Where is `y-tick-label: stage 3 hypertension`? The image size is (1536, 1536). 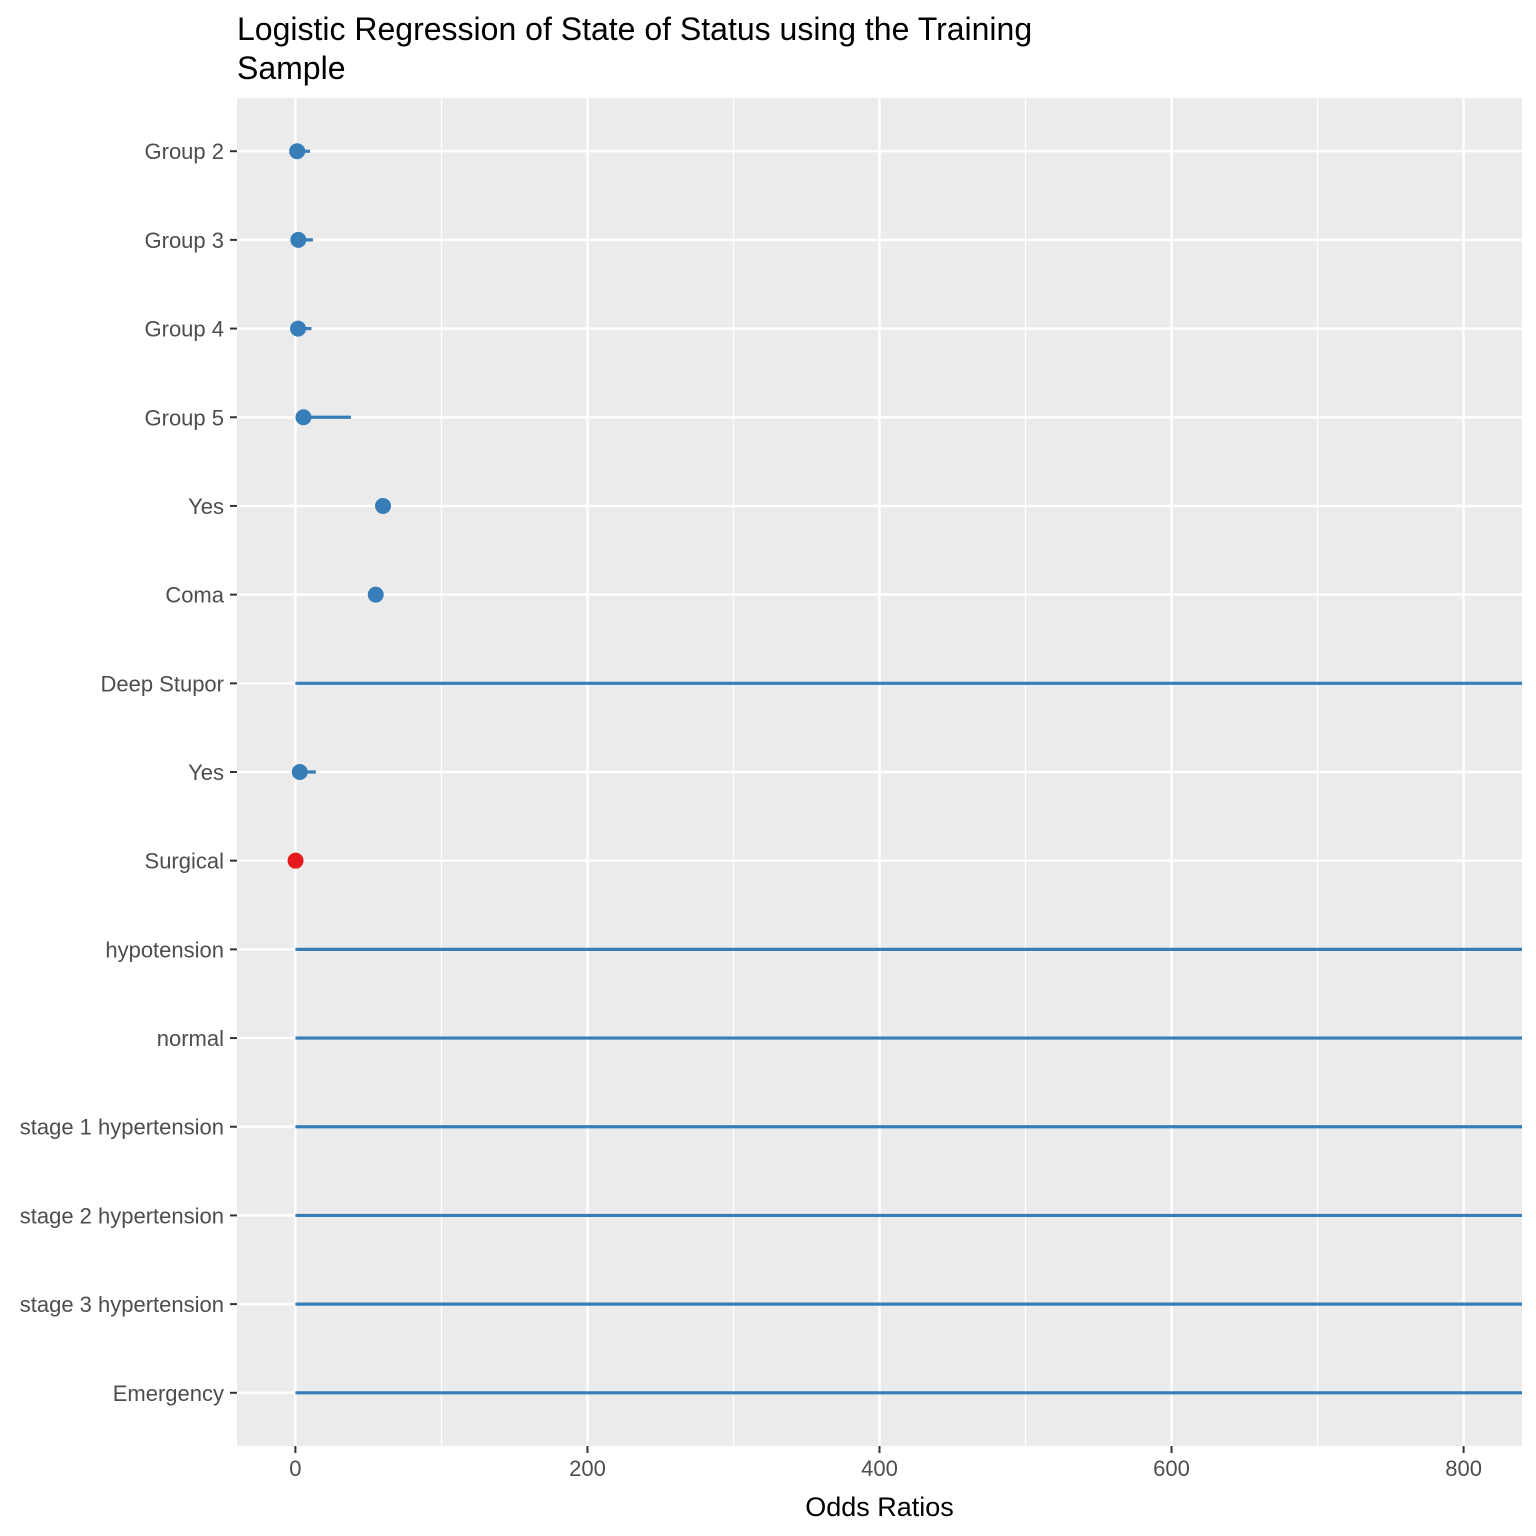 y-tick-label: stage 3 hypertension is located at coordinates (122, 1304).